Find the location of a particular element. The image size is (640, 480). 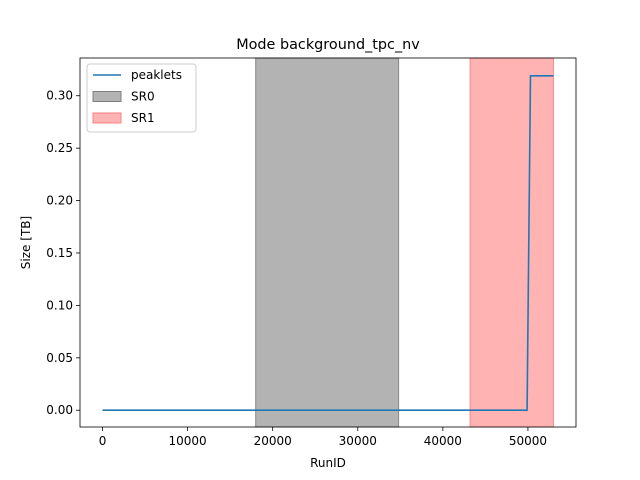

x-tick-label: 20000 is located at coordinates (273, 441).